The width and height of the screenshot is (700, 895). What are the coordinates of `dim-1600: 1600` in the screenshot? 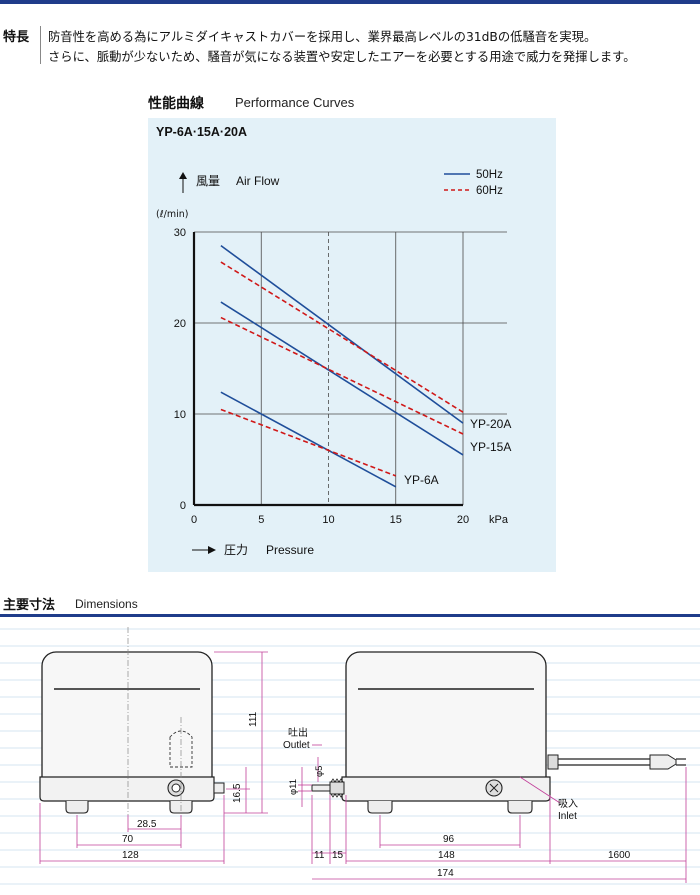 It's located at (619, 855).